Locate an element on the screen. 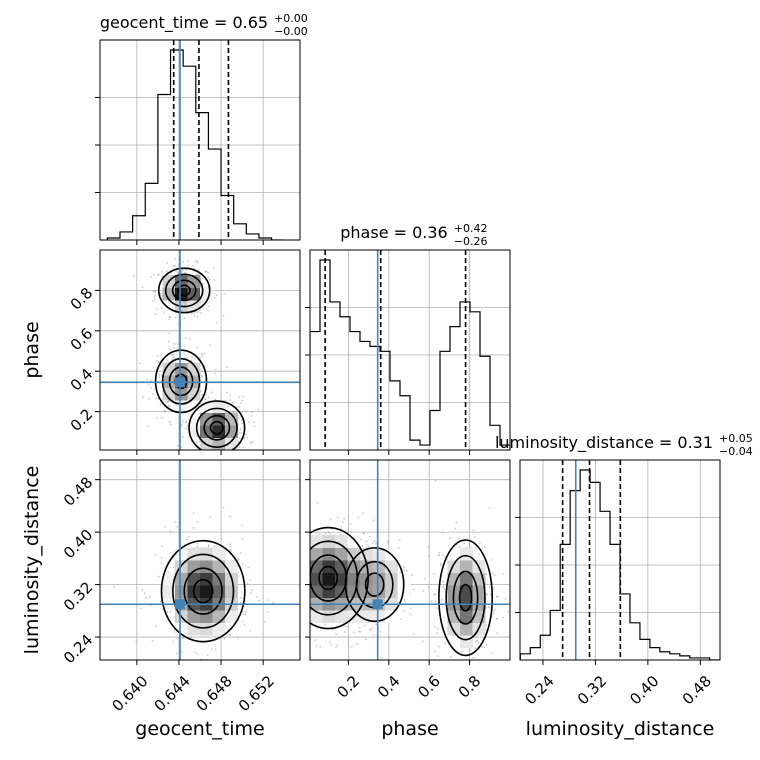 The image size is (760, 760). x-tick-label-phase: 0.4 is located at coordinates (389, 687).